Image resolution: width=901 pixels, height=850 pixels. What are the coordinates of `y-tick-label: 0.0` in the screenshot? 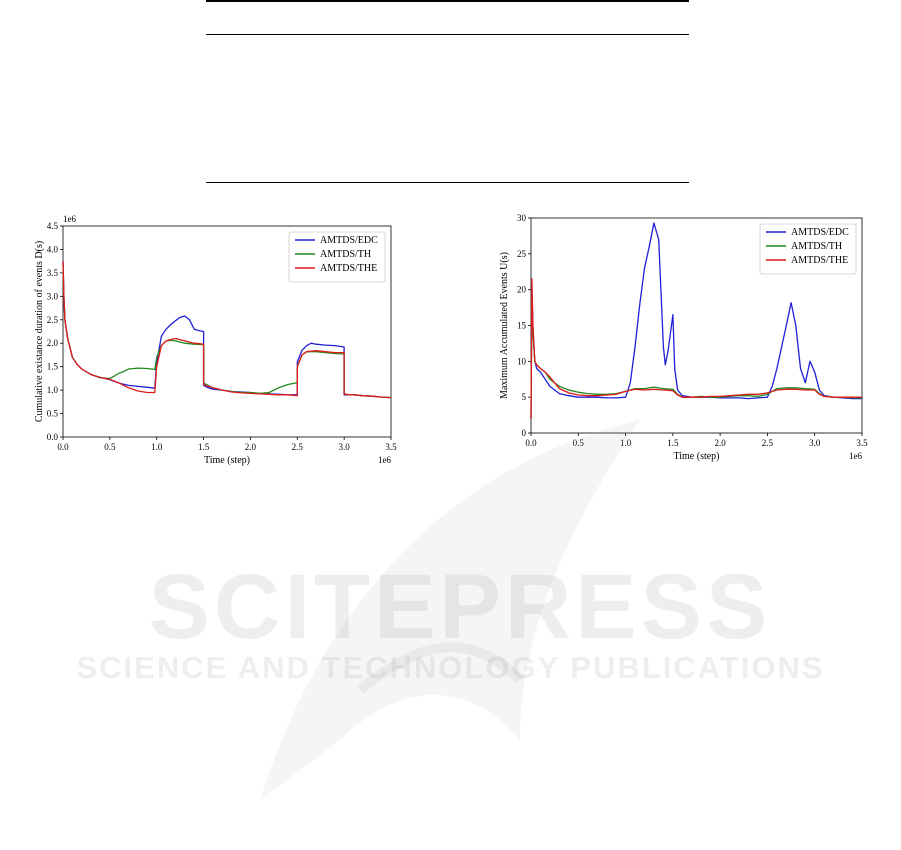 It's located at (53, 437).